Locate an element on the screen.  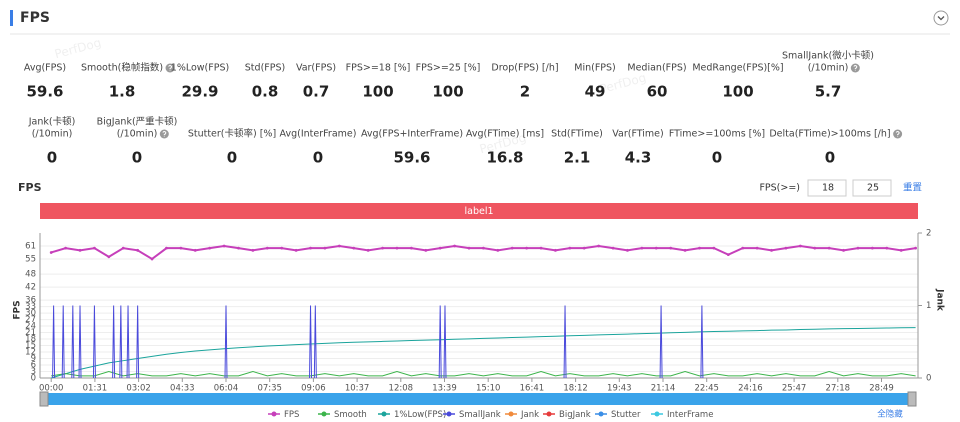
legend-dot is located at coordinates (511, 414).